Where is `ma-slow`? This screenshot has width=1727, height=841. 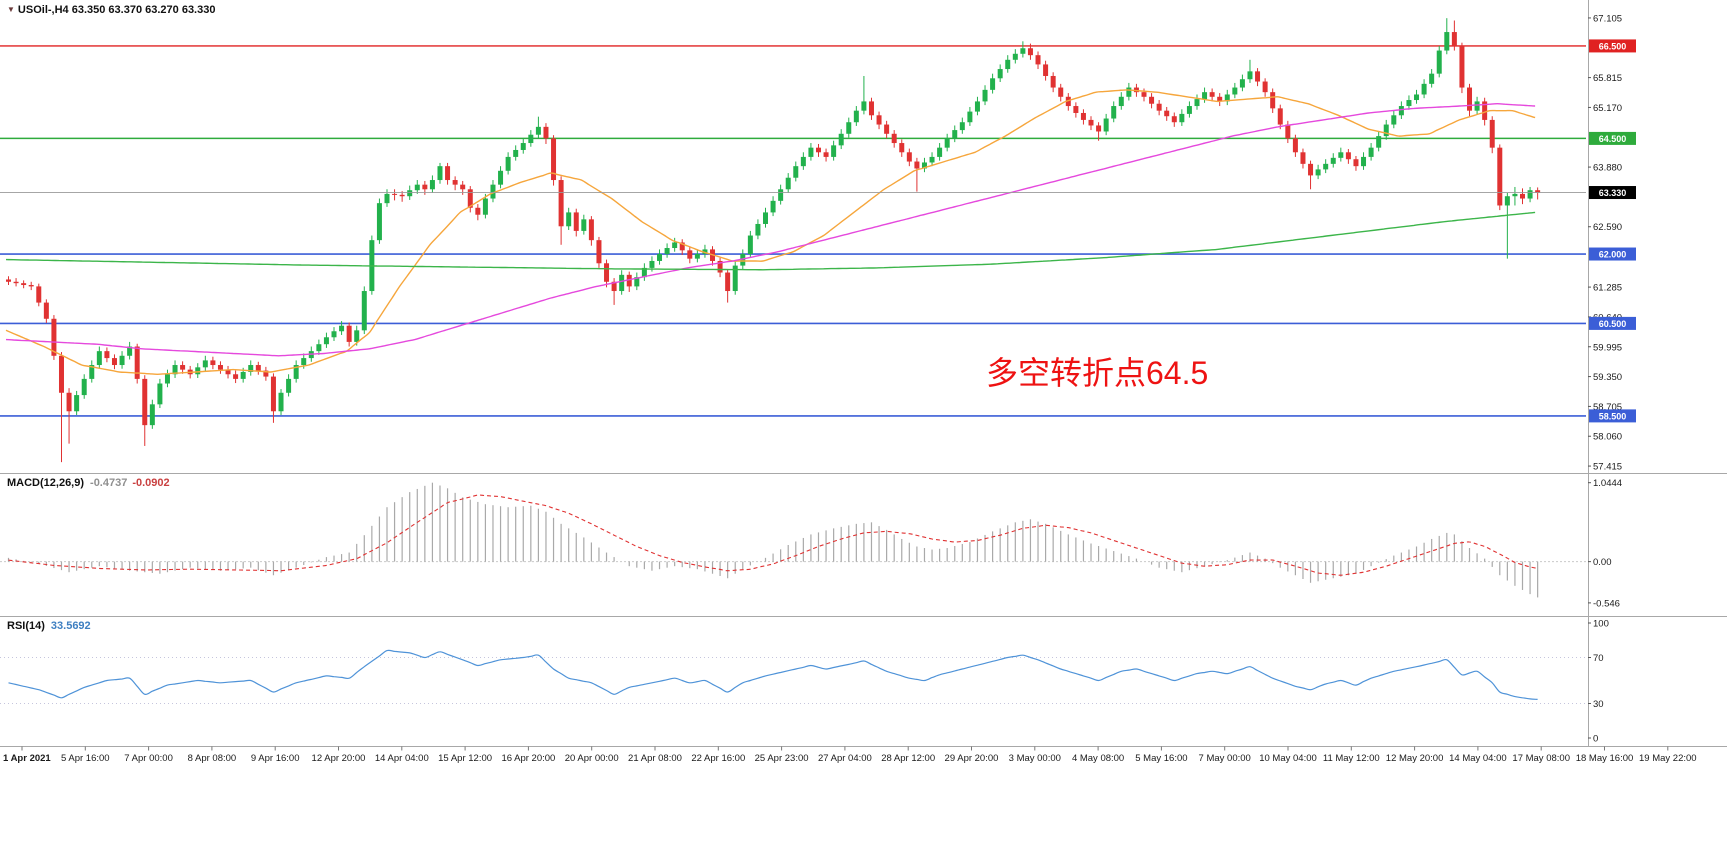
ma-slow is located at coordinates (770, 241).